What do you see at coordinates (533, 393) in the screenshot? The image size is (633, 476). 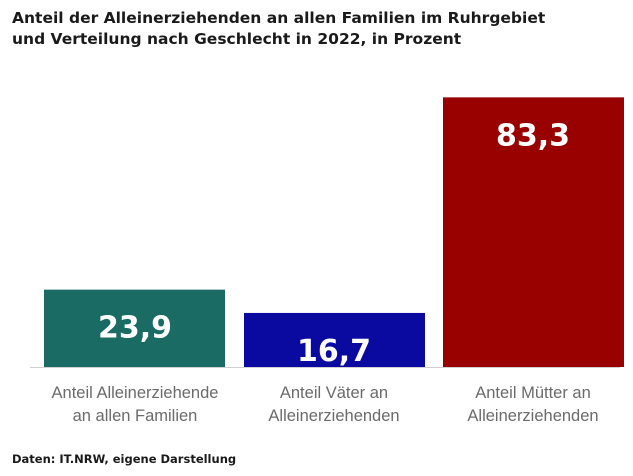 I see `category-label-3-line-1: Anteil Mütter an` at bounding box center [533, 393].